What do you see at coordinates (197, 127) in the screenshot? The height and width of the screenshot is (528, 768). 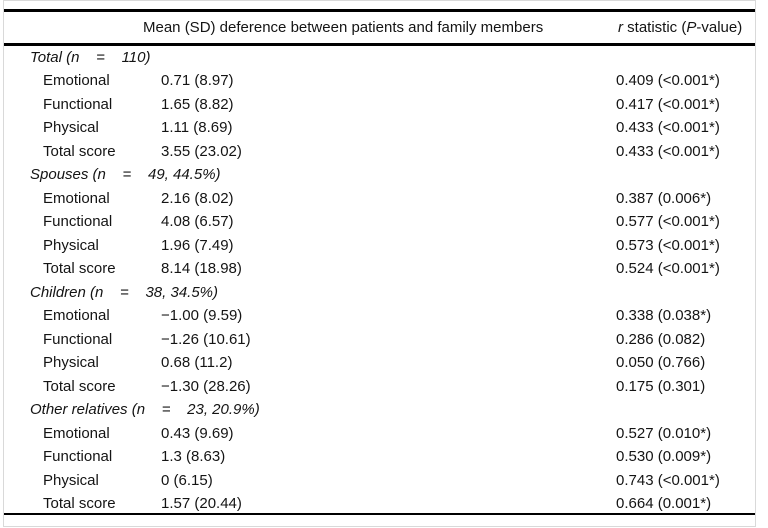 I see `mean-sd-value: 1.11 (8.69)` at bounding box center [197, 127].